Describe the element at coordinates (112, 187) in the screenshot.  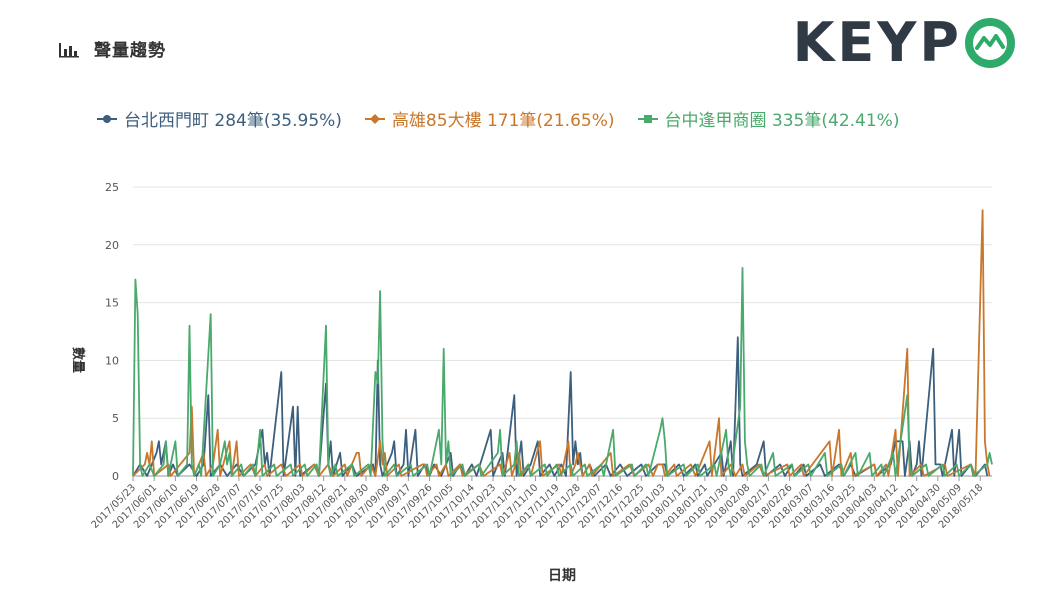
I see `y-tick-label: 25` at that location.